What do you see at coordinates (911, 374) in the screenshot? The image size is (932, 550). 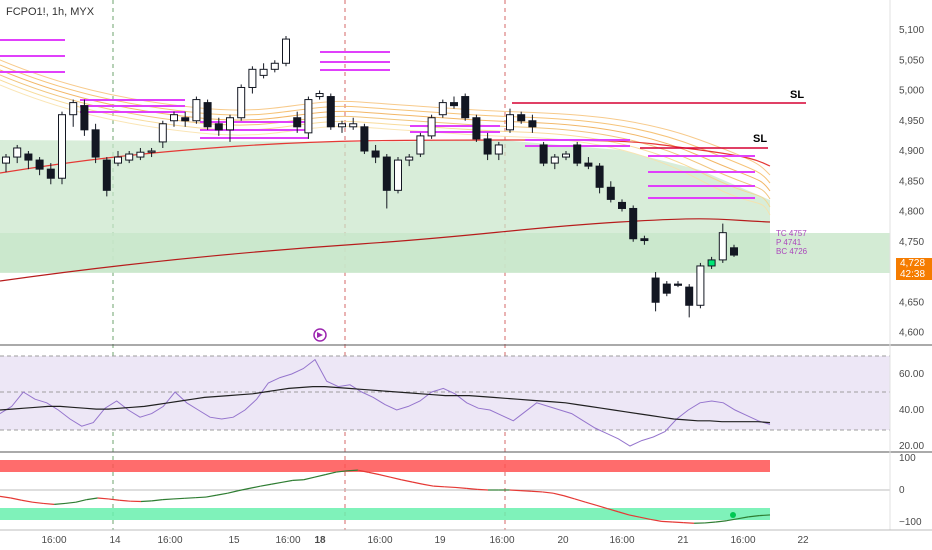 I see `rsi-axis-label: 60.00` at bounding box center [911, 374].